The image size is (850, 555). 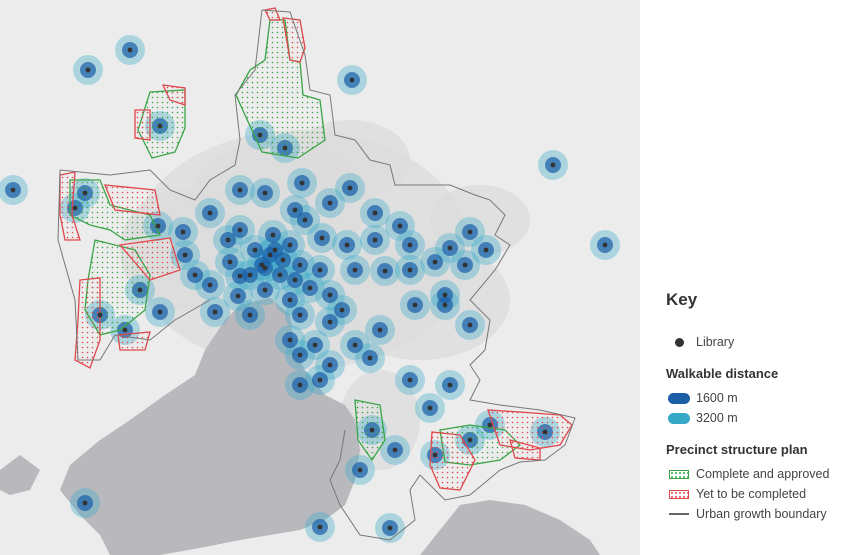 I want to click on legend-yet-label: Yet to be completed, so click(x=751, y=494).